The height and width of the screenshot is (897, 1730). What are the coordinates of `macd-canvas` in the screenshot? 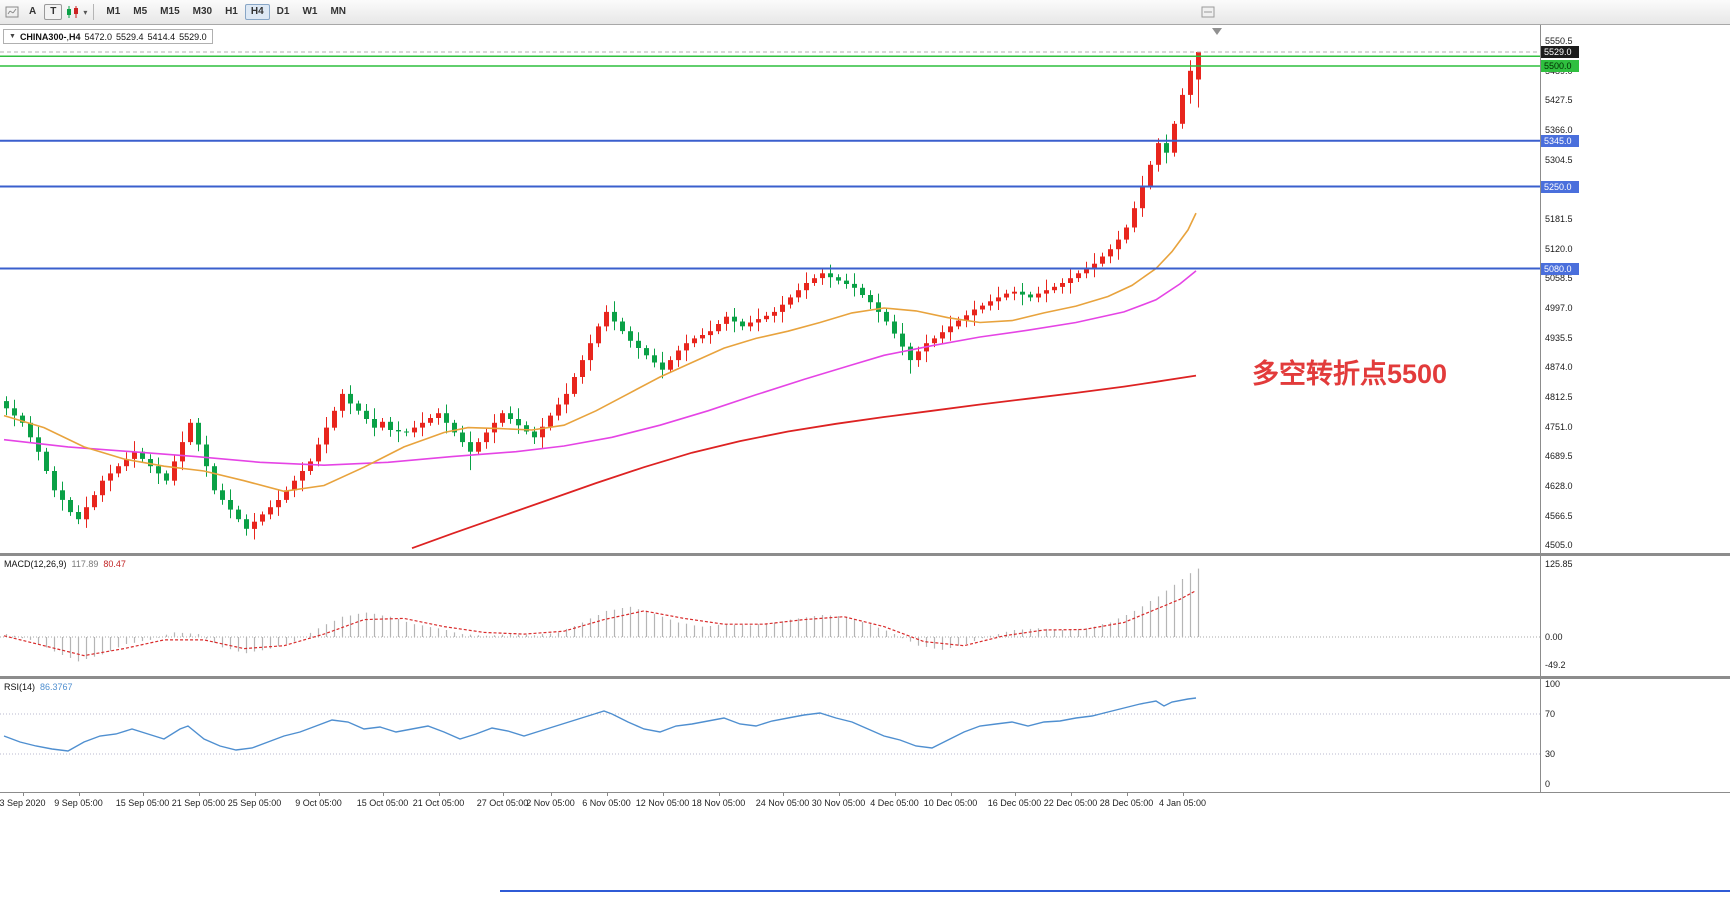 It's located at (770, 616).